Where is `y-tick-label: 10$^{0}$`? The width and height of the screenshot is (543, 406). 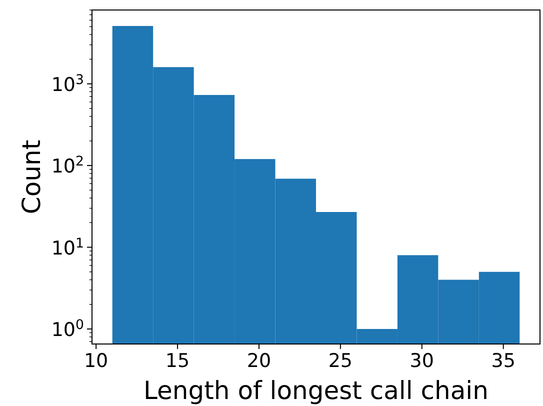
y-tick-label: 10$^{0}$ is located at coordinates (67, 329).